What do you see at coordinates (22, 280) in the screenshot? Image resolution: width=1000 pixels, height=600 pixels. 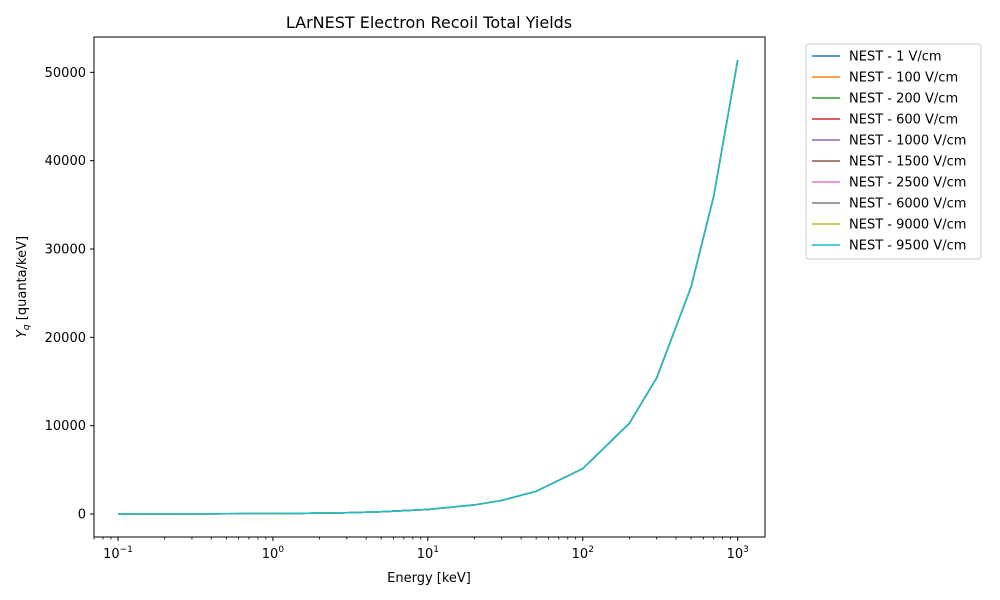 I see `y-axis-title-rest: [quanta/keV]` at bounding box center [22, 280].